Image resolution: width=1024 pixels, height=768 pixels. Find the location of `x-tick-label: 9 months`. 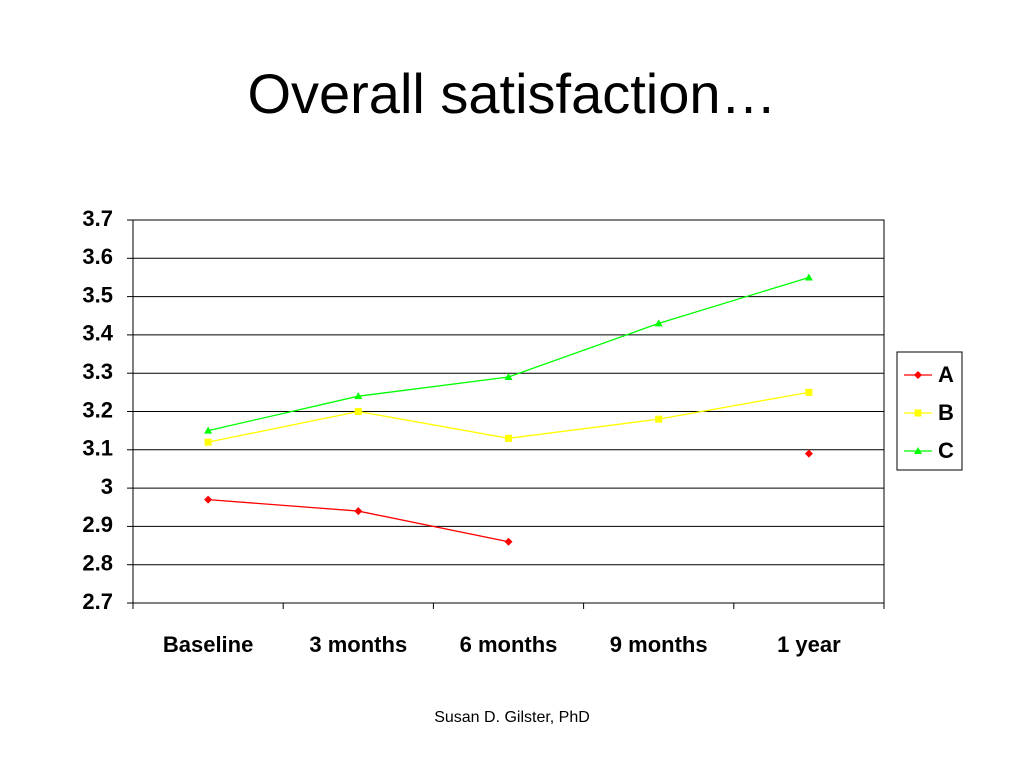

x-tick-label: 9 months is located at coordinates (659, 644).